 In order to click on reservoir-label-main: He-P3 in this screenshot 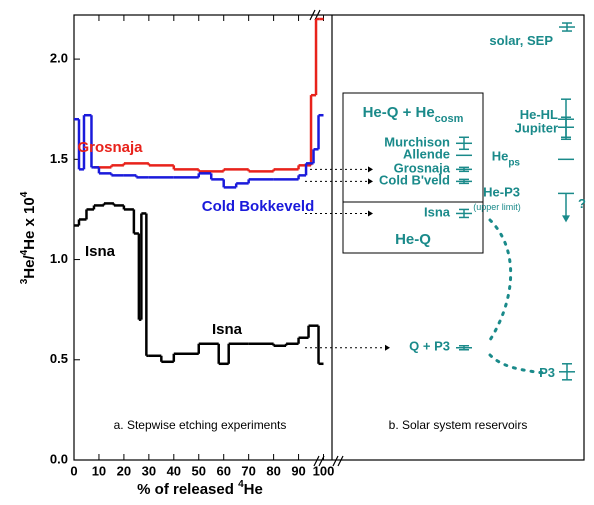, I will do `click(501, 192)`.